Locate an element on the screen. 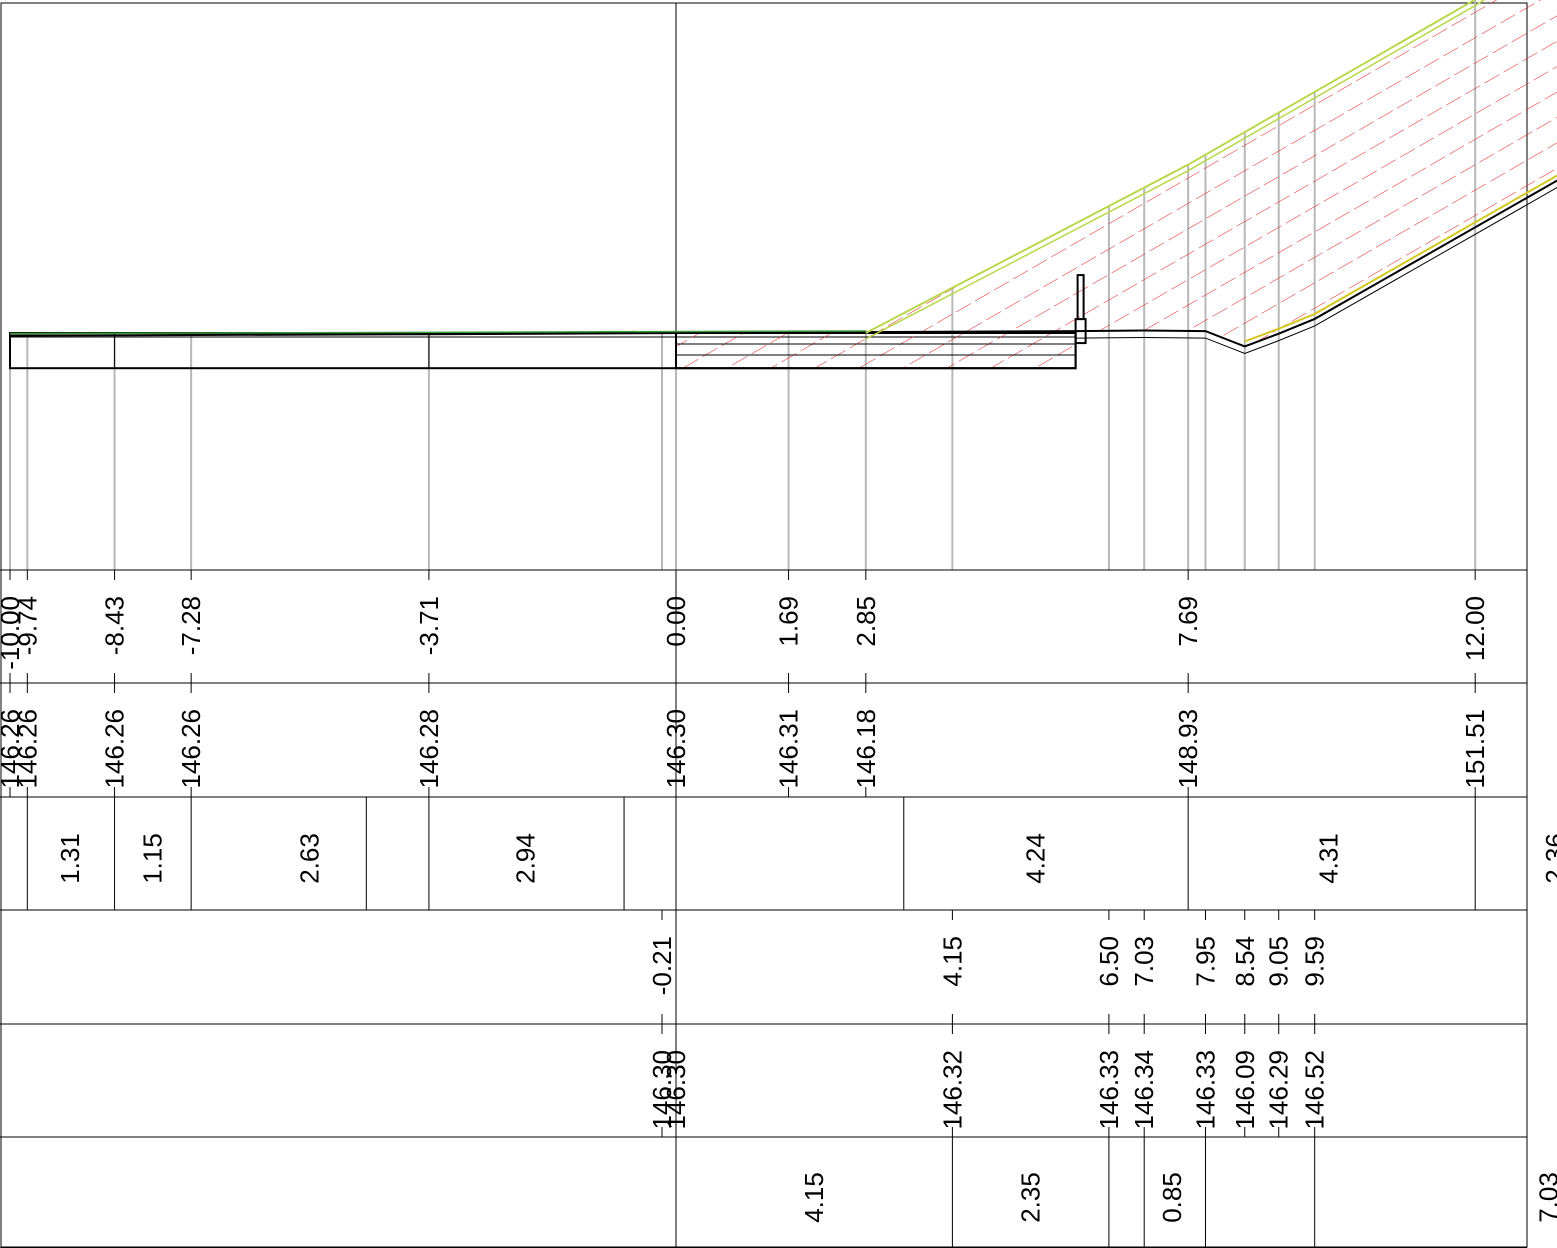  table-value: 146.31 is located at coordinates (789, 749).